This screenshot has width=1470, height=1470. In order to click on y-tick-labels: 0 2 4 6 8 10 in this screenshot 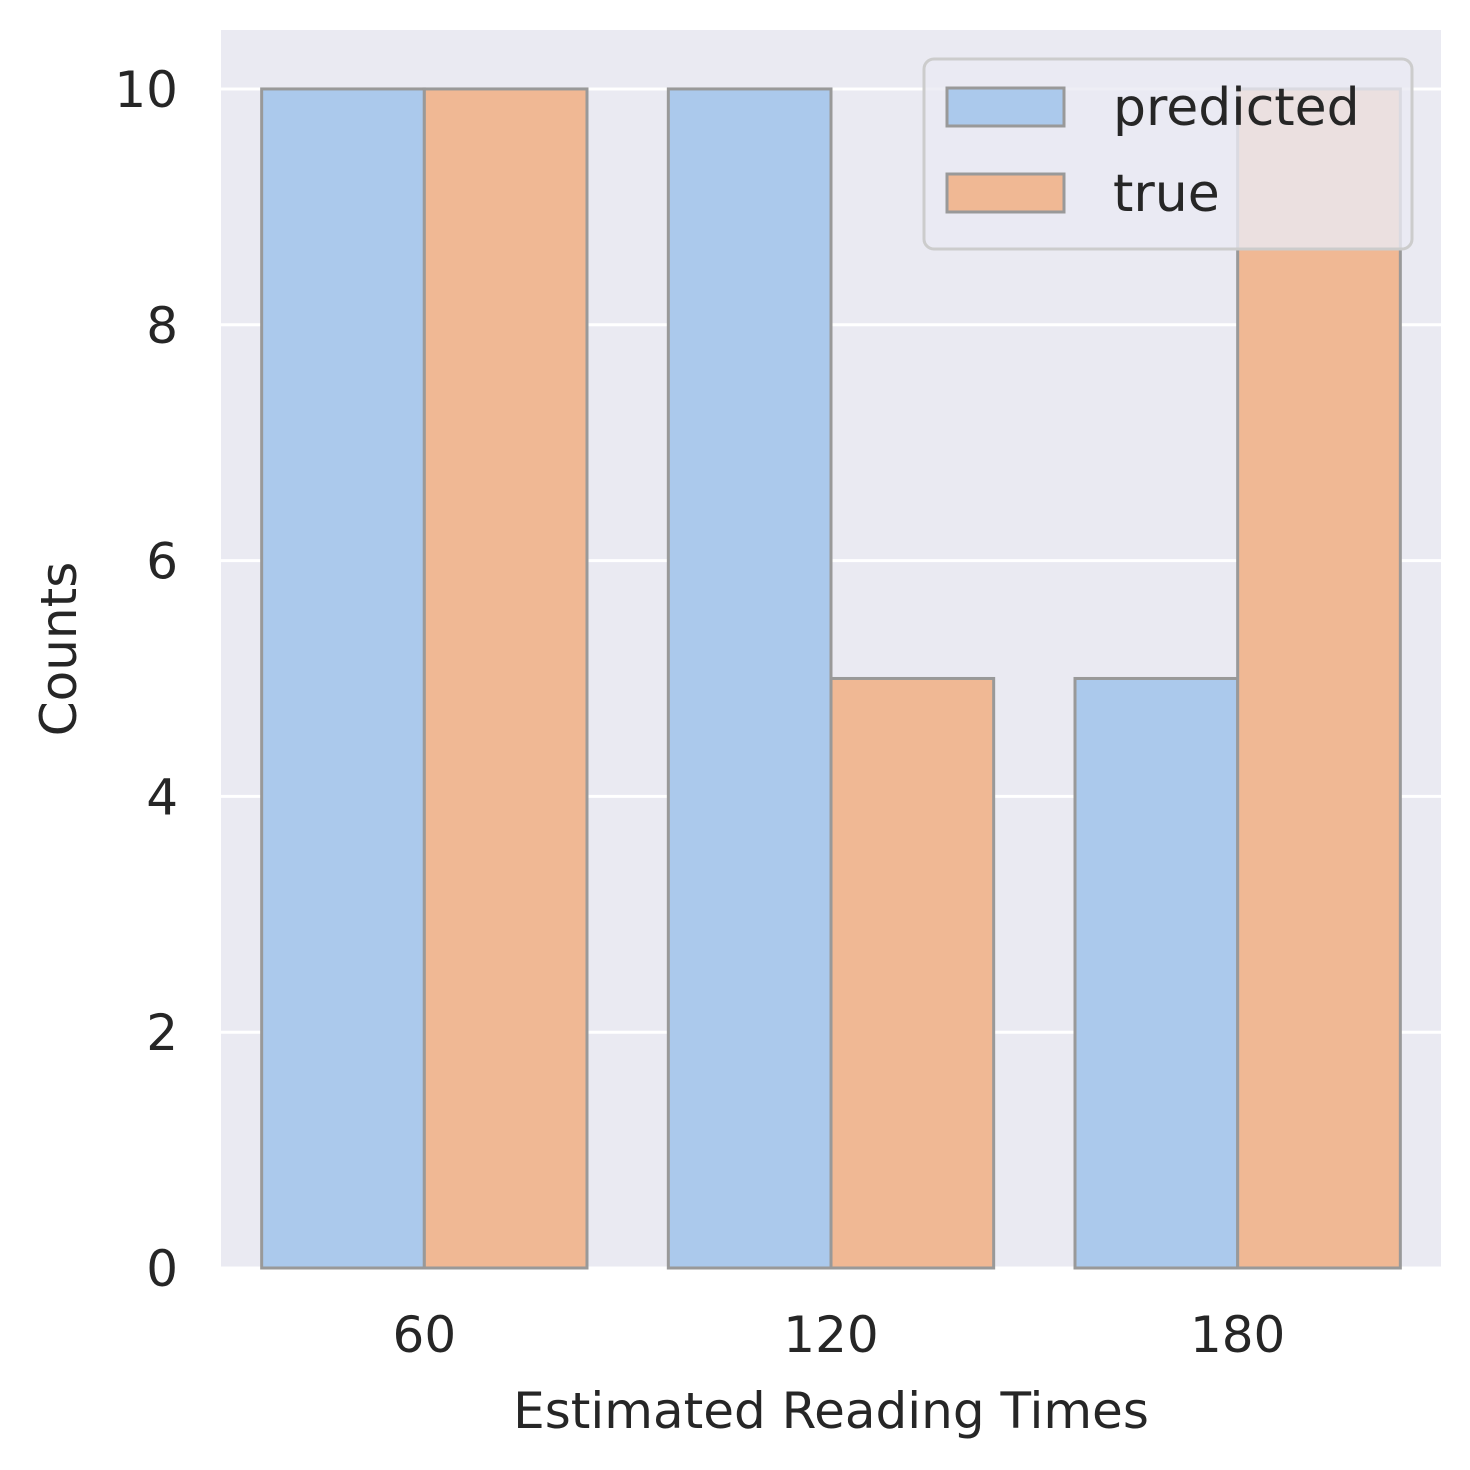, I will do `click(146, 679)`.